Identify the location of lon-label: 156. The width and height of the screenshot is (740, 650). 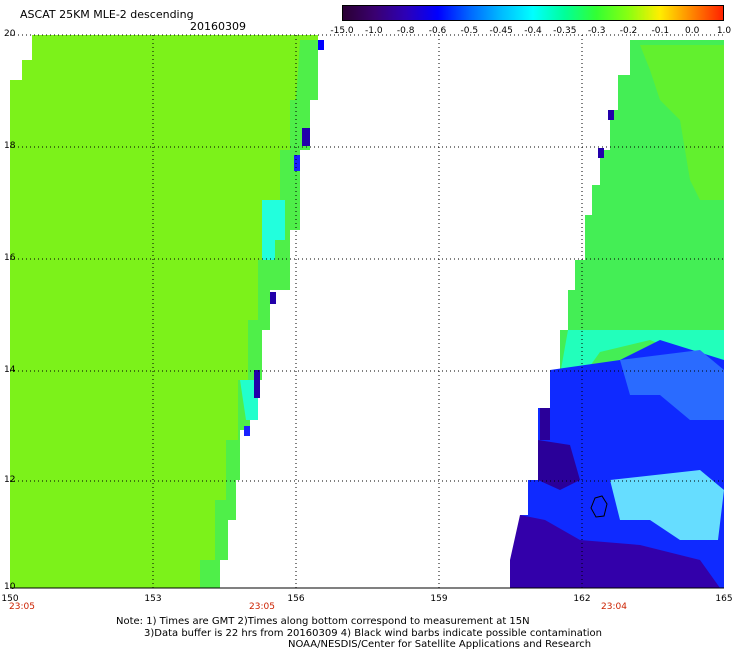
(296, 599).